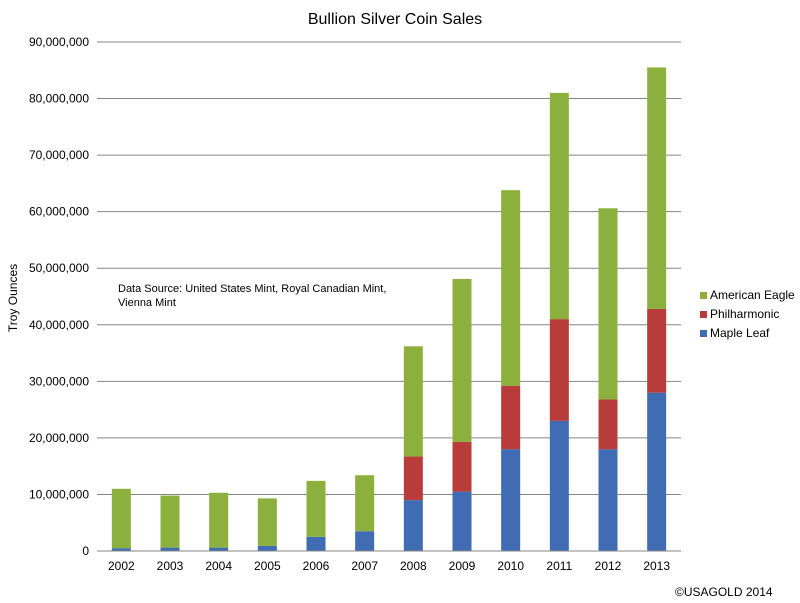 The image size is (800, 603). I want to click on x-tick-label: 2004, so click(218, 566).